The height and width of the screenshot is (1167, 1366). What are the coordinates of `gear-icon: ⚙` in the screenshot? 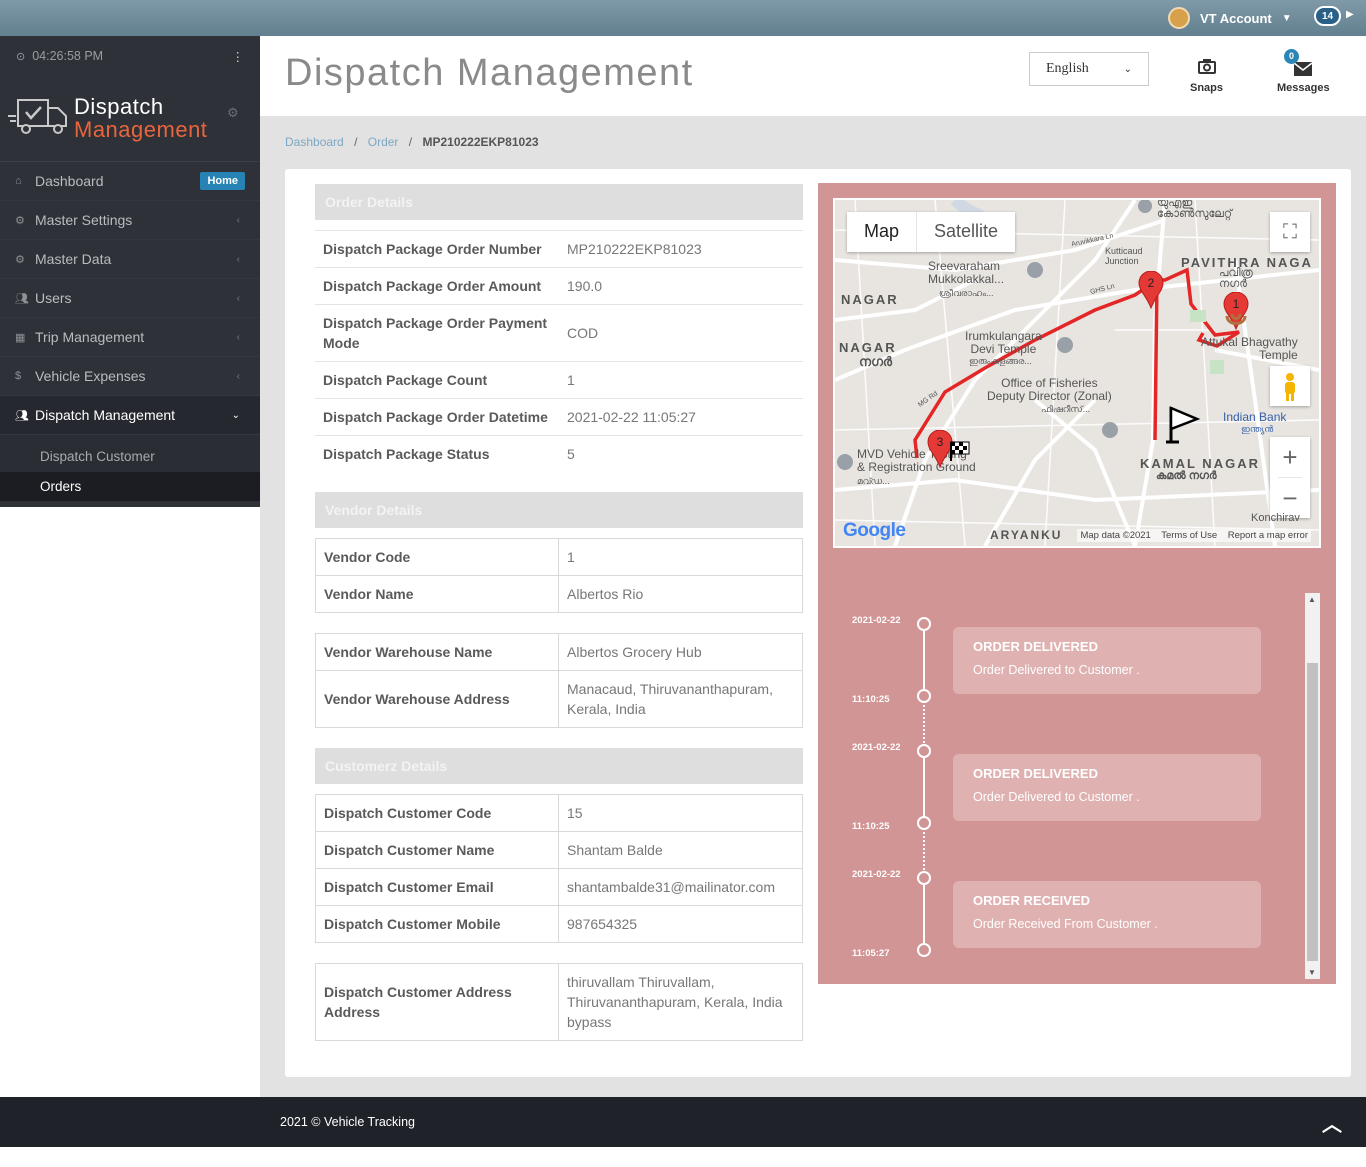 It's located at (233, 112).